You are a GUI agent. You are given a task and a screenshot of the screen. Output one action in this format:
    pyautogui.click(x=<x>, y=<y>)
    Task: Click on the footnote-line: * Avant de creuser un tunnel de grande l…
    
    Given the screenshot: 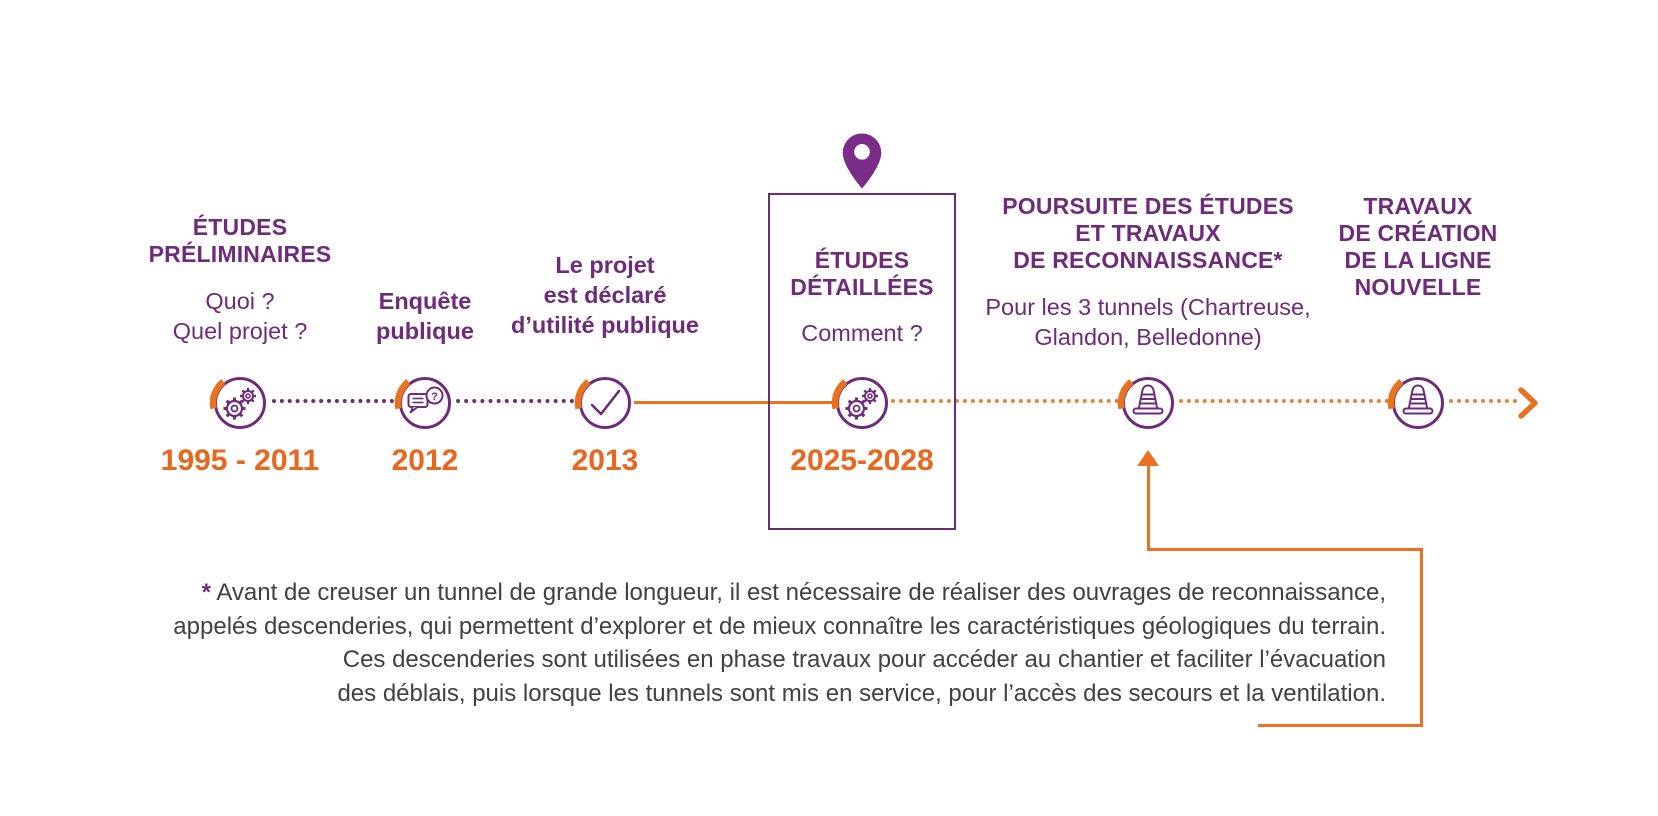 What is the action you would take?
    pyautogui.click(x=793, y=592)
    